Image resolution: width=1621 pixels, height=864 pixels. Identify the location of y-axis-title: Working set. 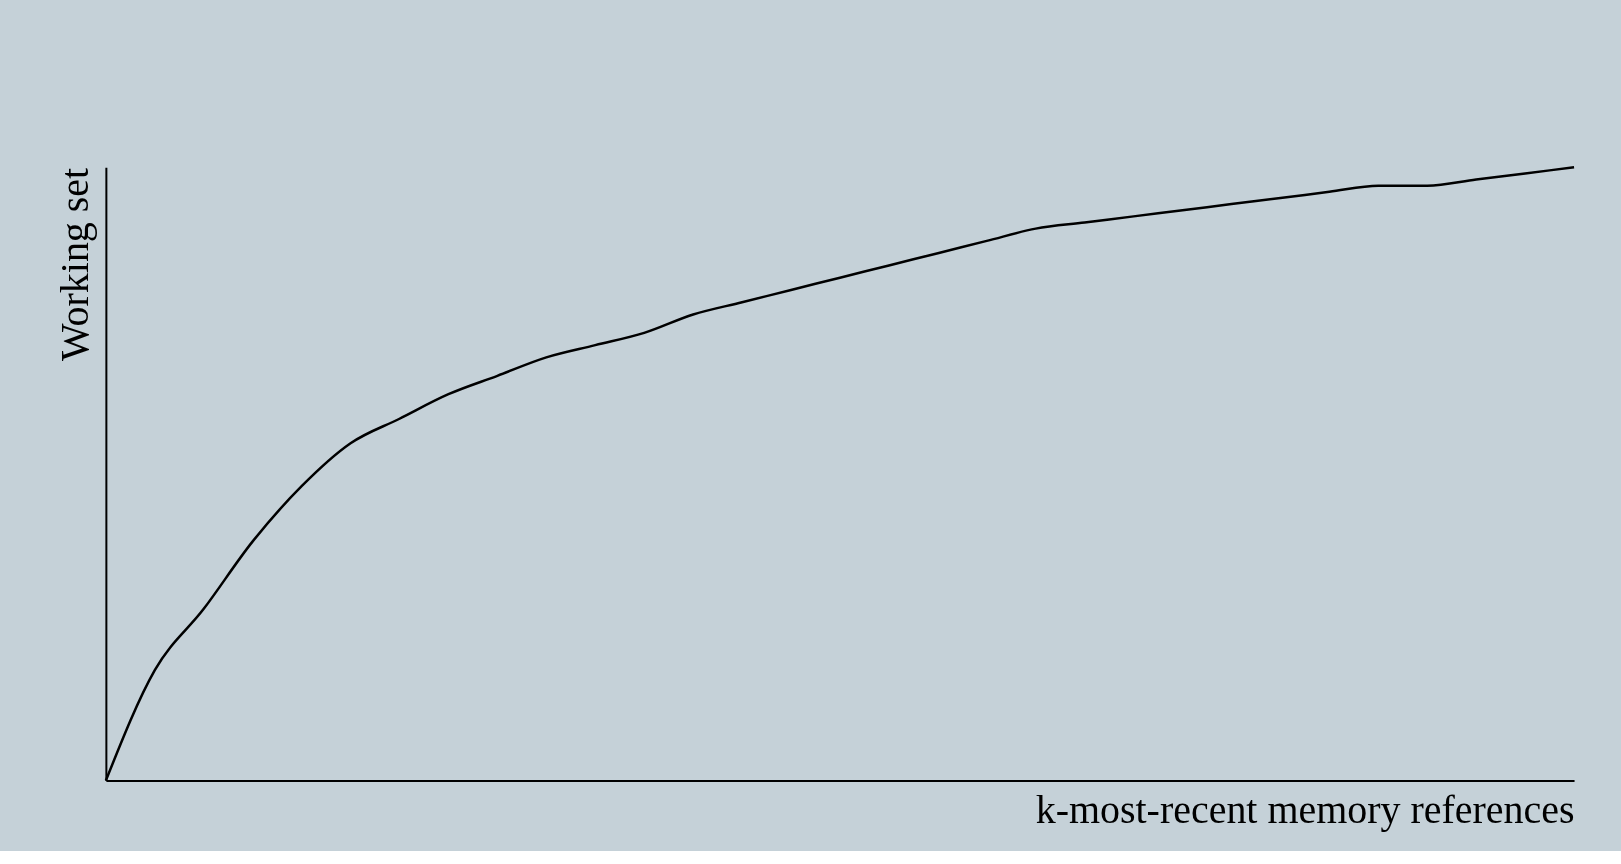
(75, 264).